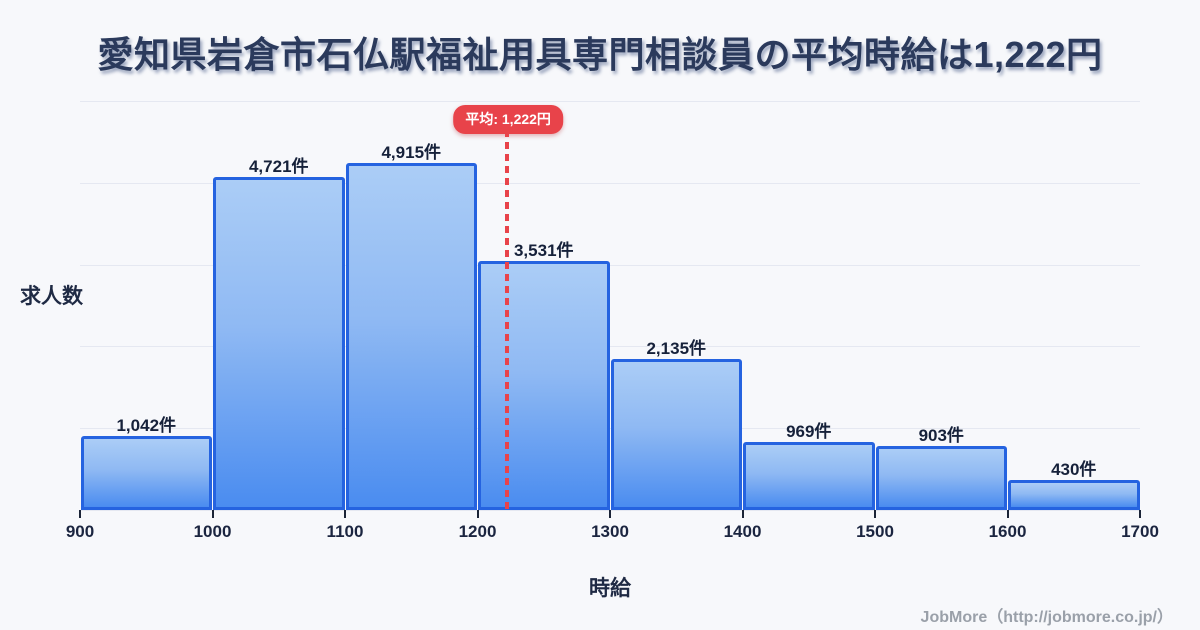  Describe the element at coordinates (610, 531) in the screenshot. I see `x-tick-label: 1300` at that location.